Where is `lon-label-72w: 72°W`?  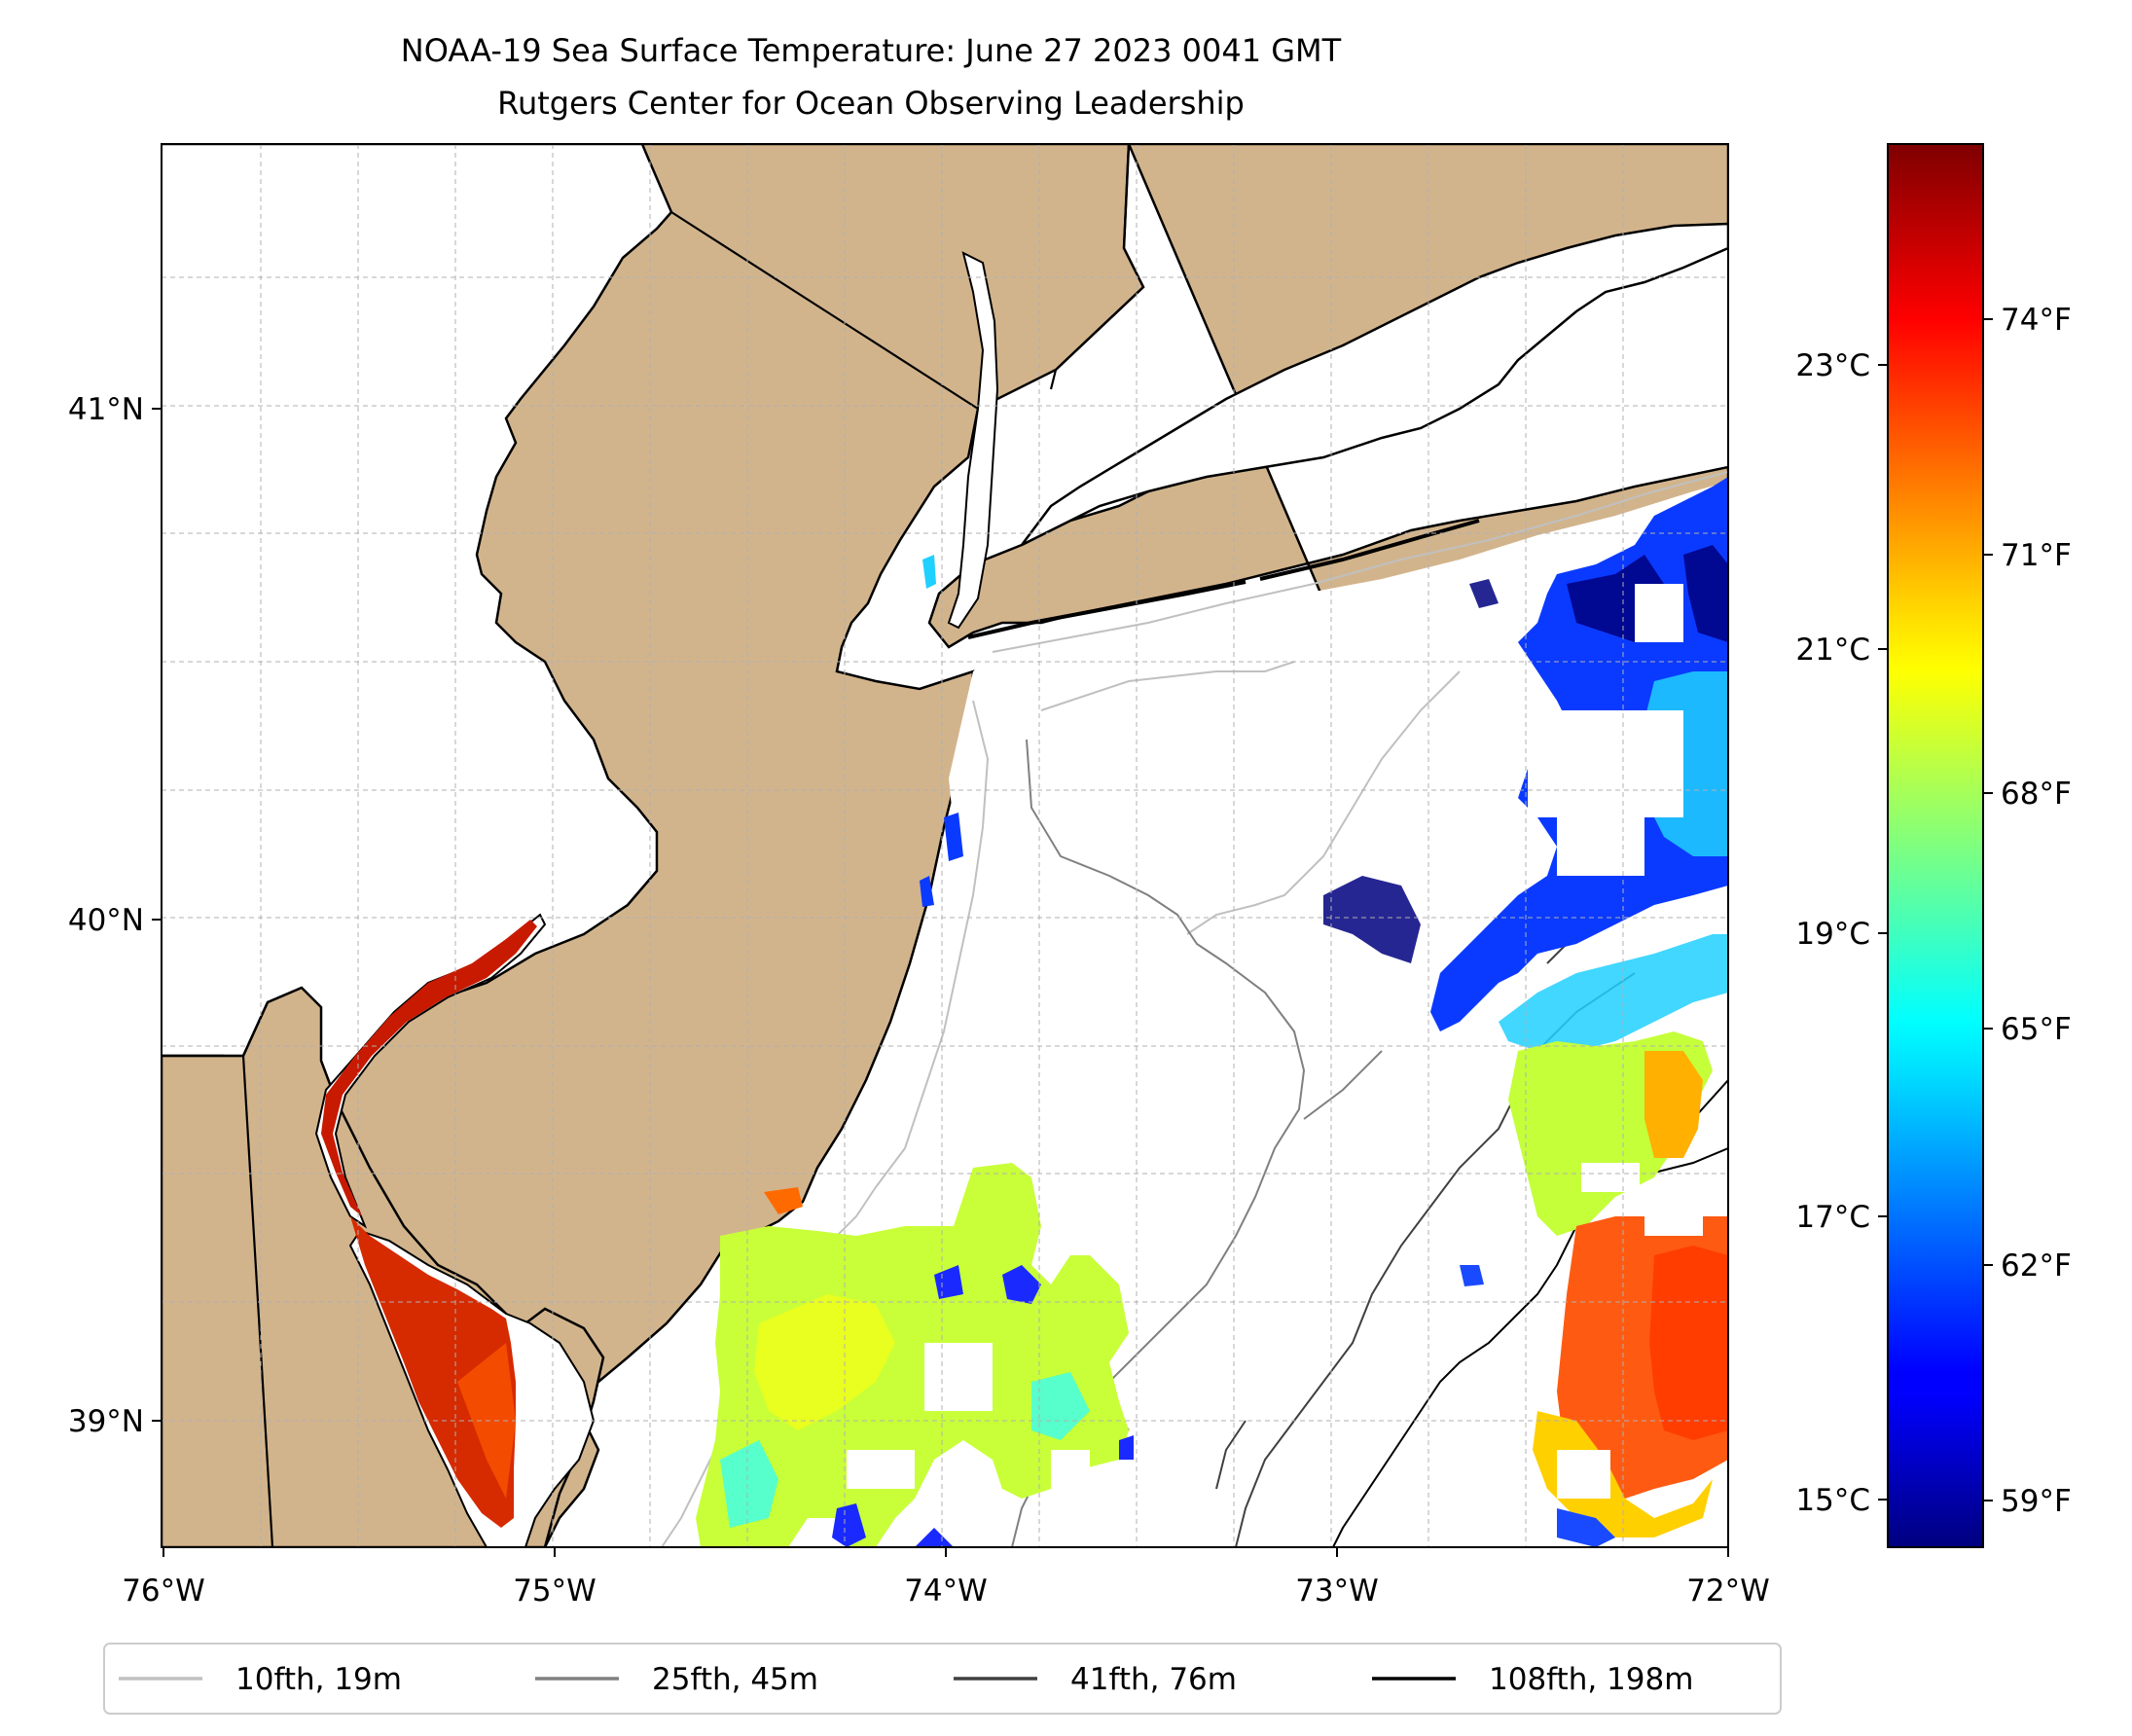 lon-label-72w: 72°W is located at coordinates (1728, 1591).